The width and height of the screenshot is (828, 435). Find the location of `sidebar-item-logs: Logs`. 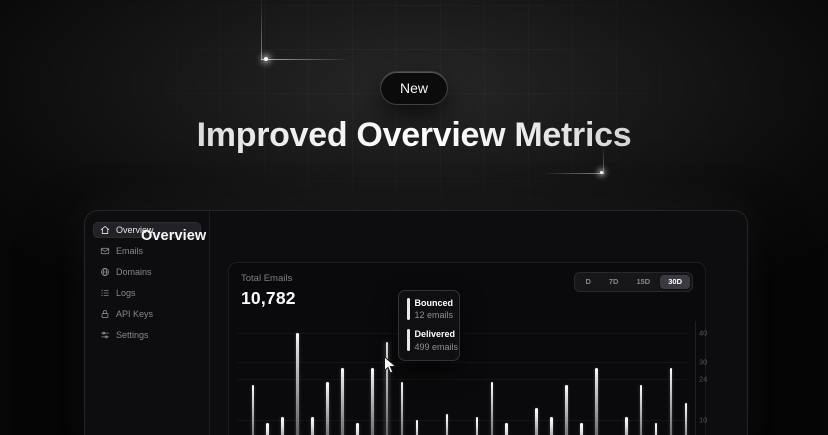

sidebar-item-logs: Logs is located at coordinates (147, 293).